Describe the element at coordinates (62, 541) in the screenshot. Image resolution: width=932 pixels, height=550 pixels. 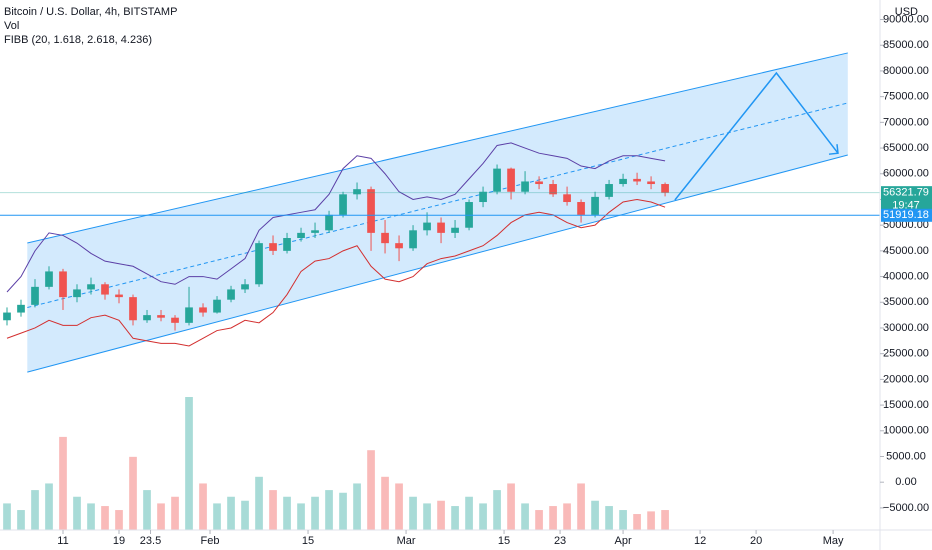
I see `x-tick-label: 11` at that location.